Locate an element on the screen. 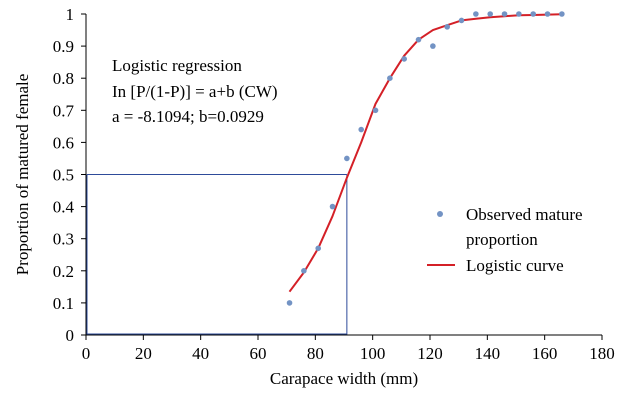 The image size is (631, 393). y-tick-label: 0.9 is located at coordinates (63, 46).